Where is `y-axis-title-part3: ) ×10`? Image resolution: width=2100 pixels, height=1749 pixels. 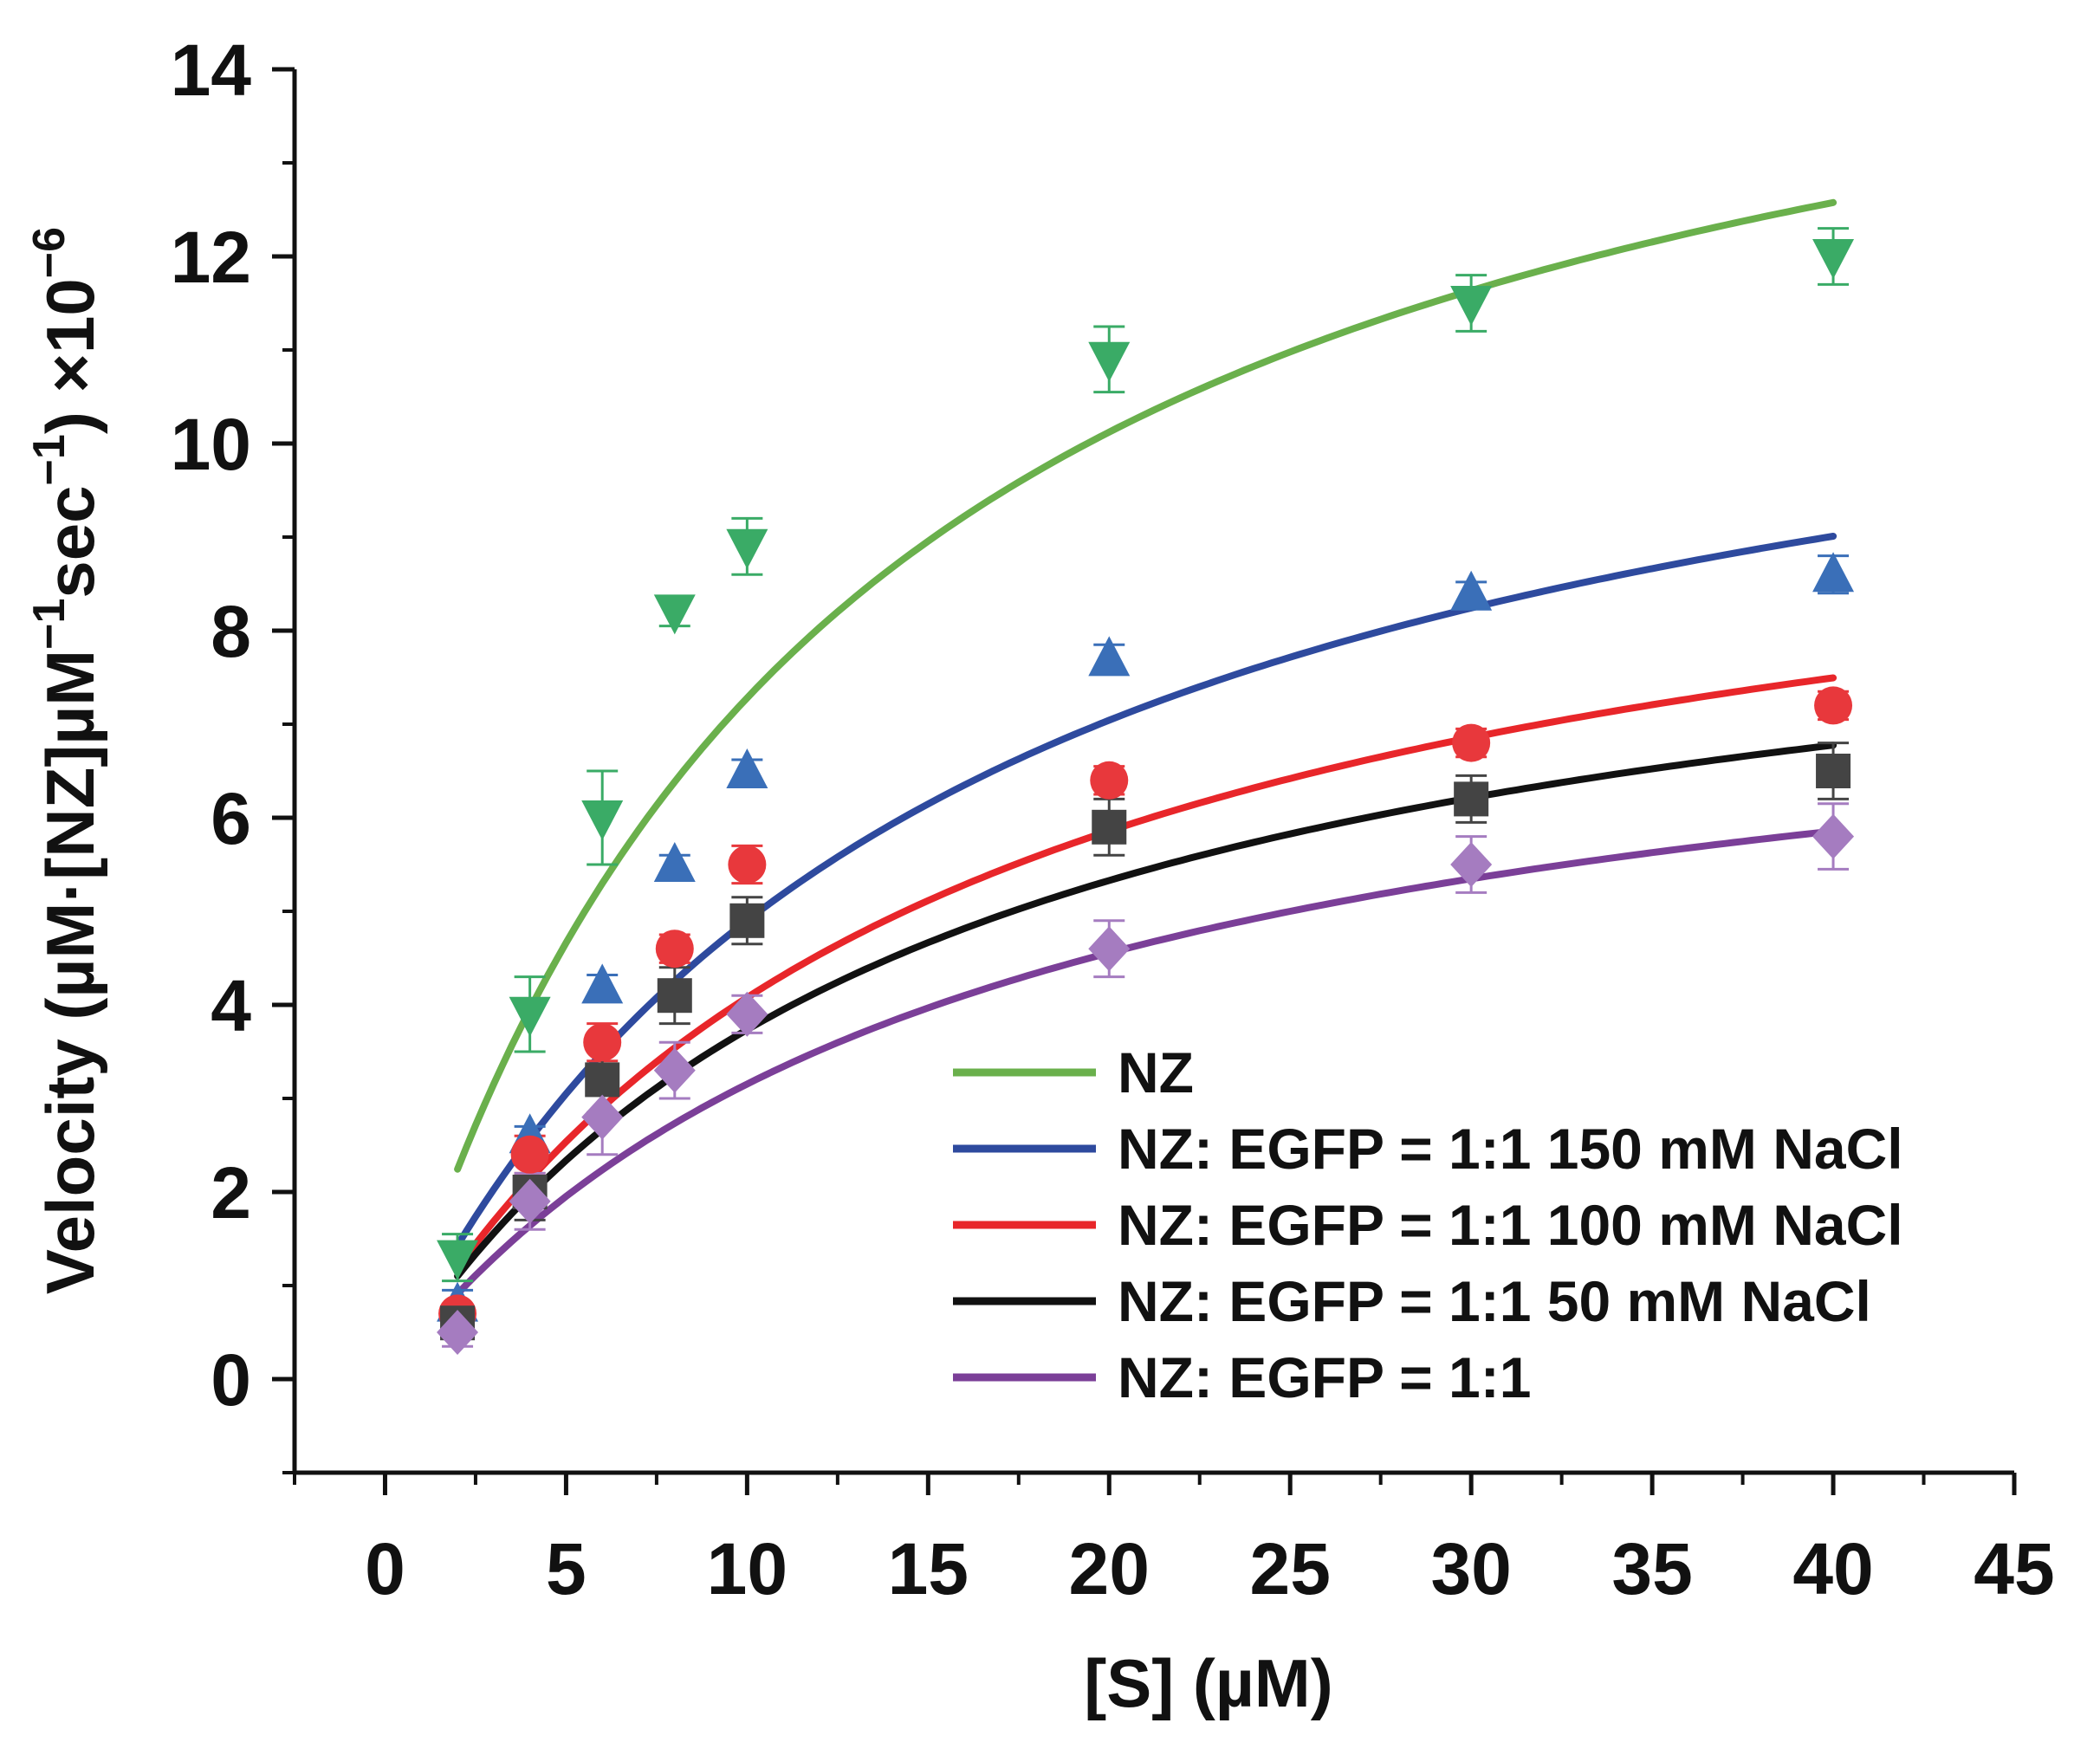 y-axis-title-part3: ) ×10 is located at coordinates (70, 356).